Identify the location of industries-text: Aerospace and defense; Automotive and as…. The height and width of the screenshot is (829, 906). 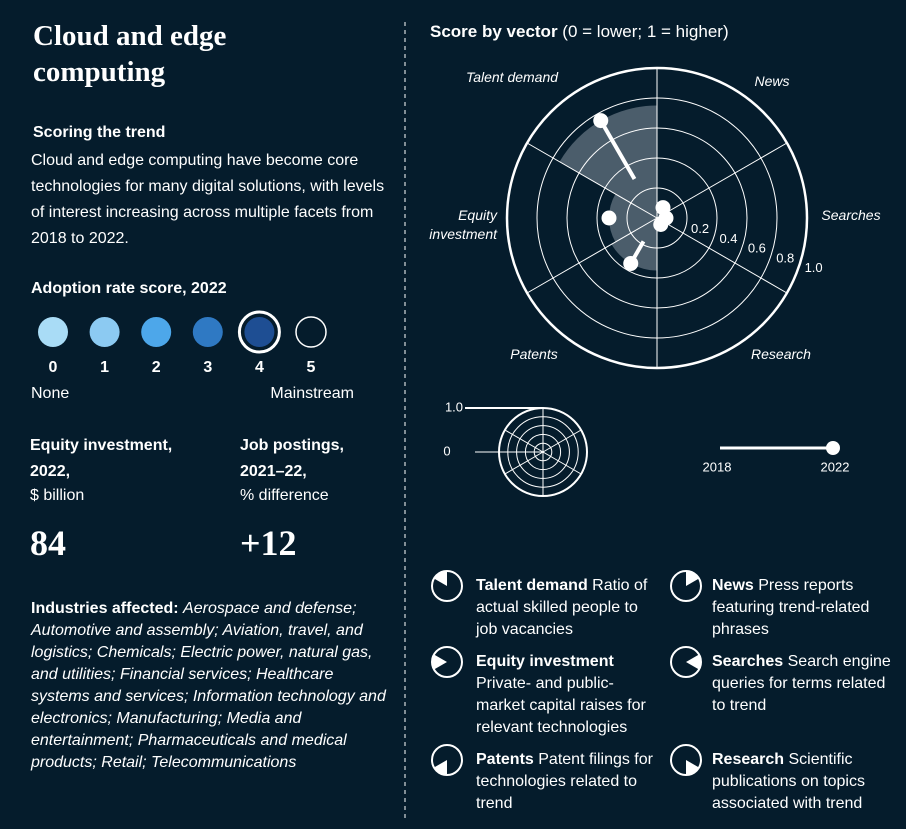
(208, 685).